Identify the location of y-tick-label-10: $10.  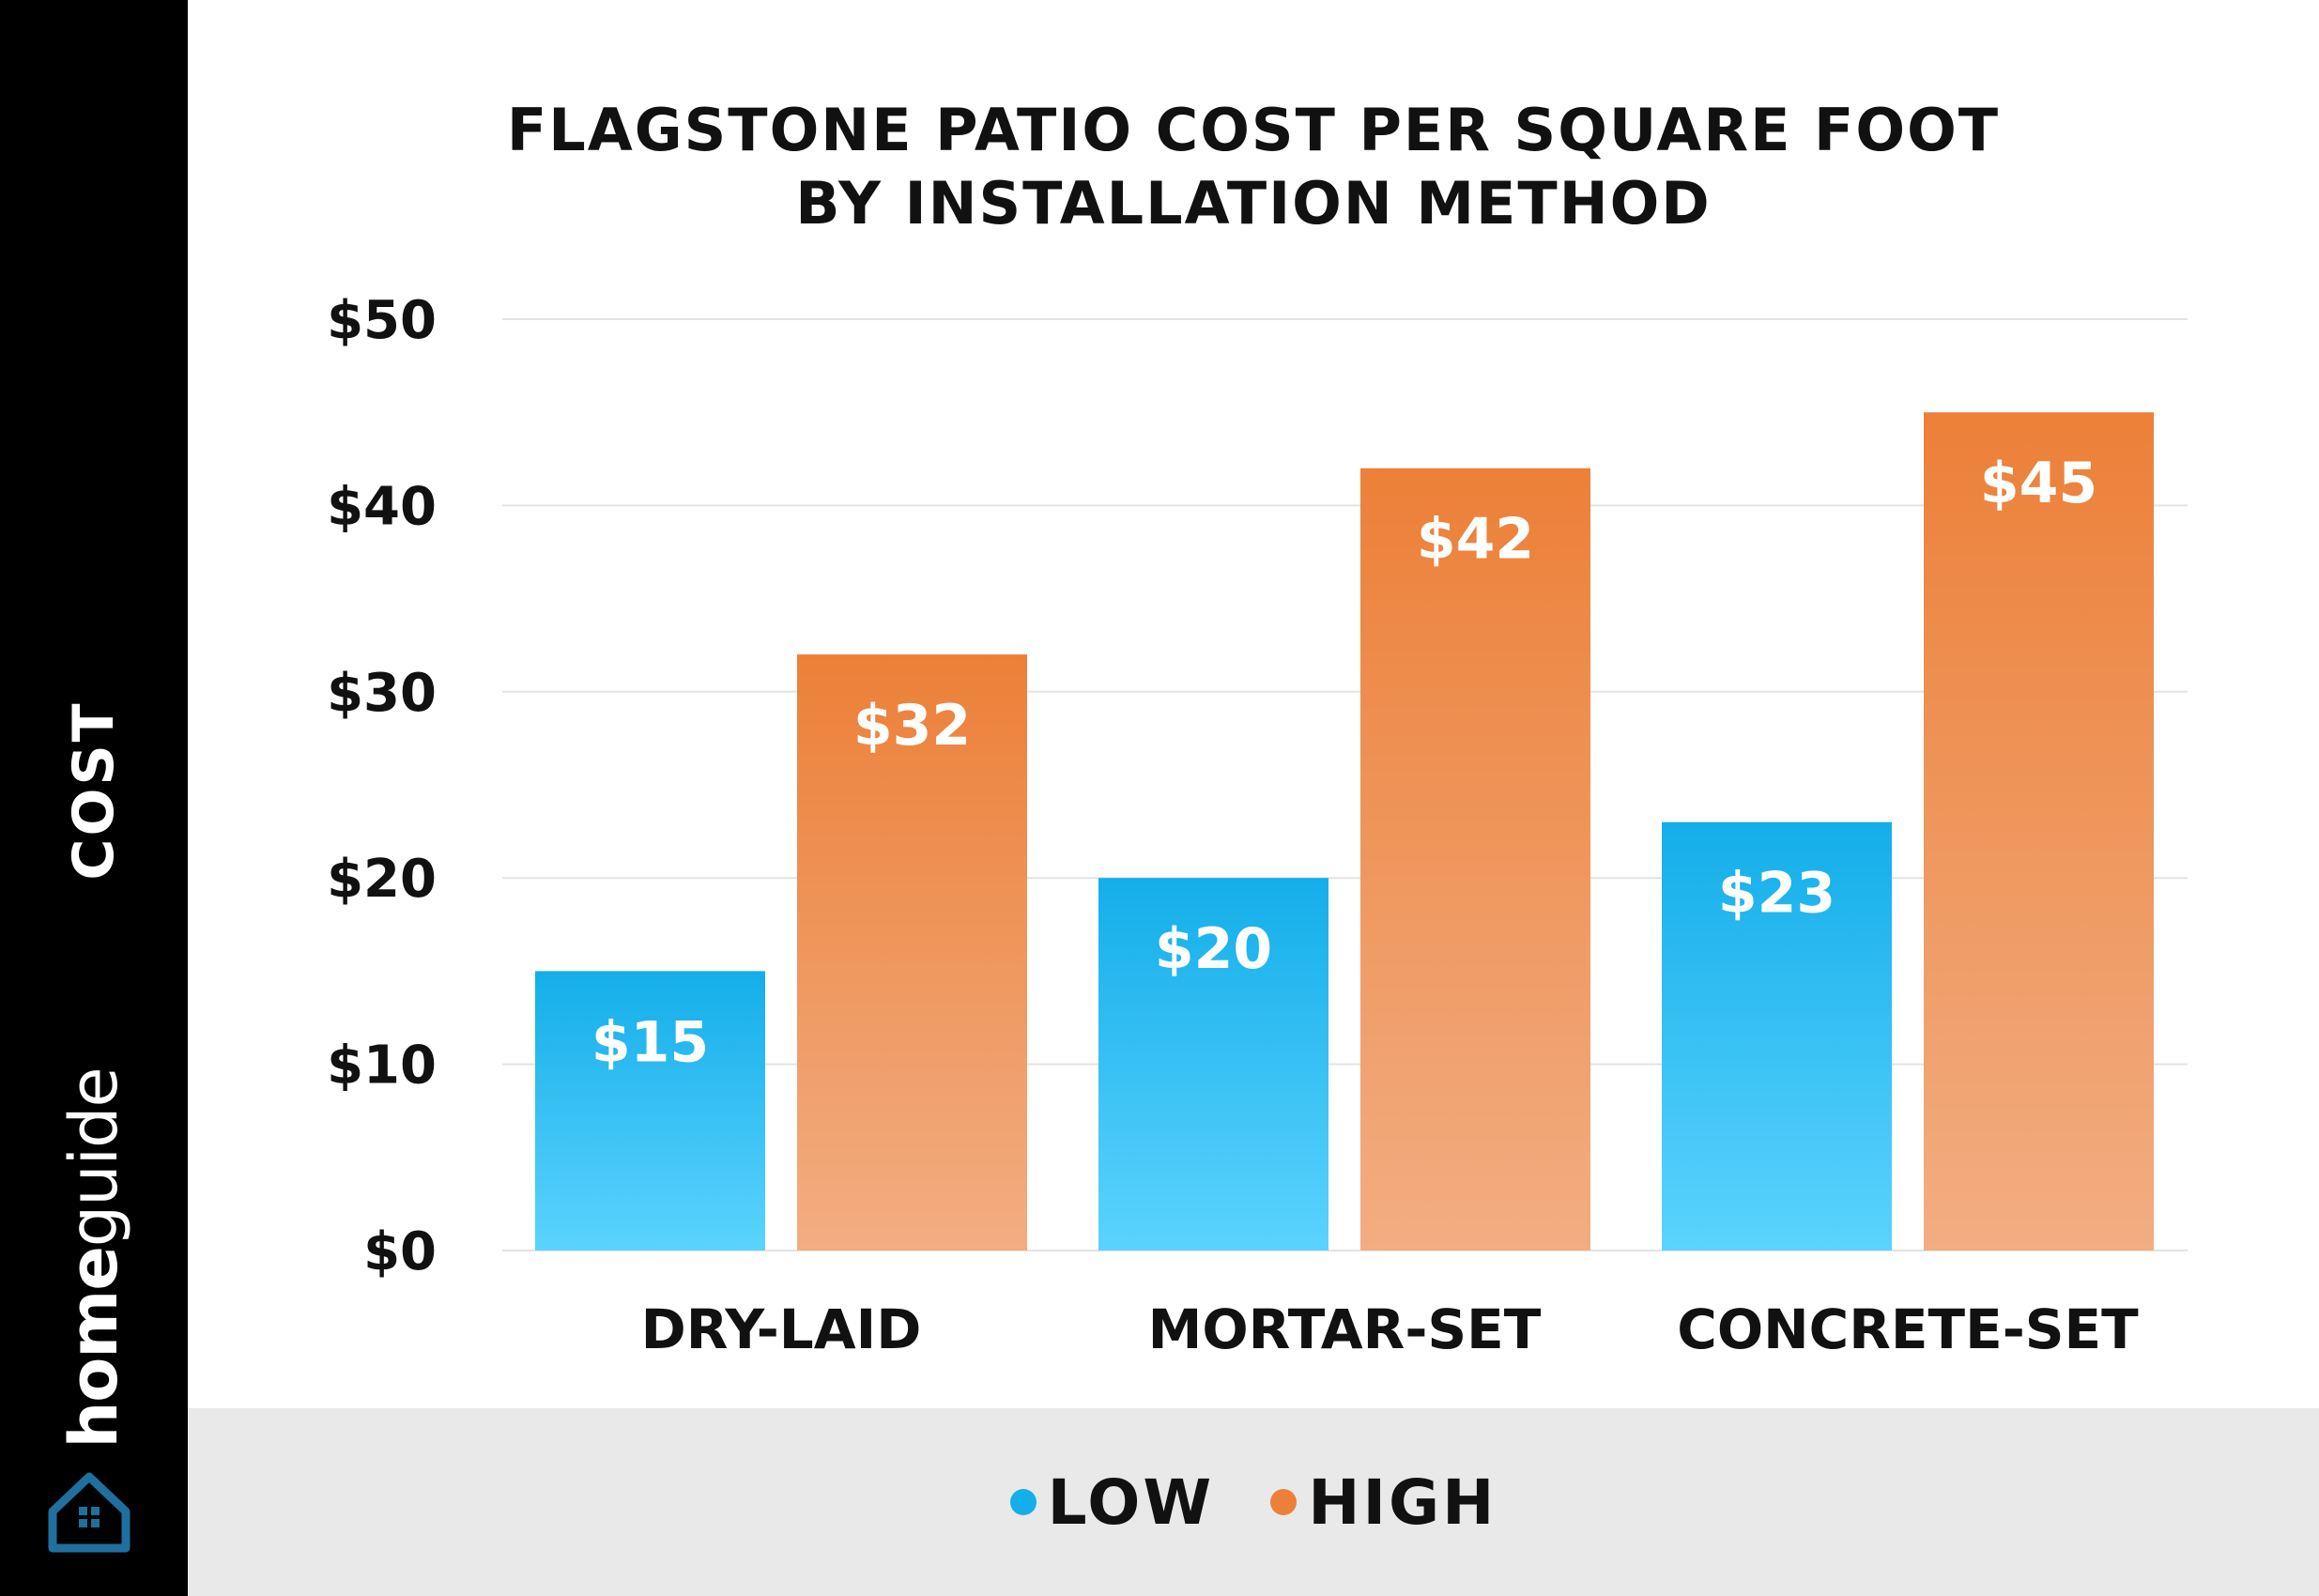
(382, 1066).